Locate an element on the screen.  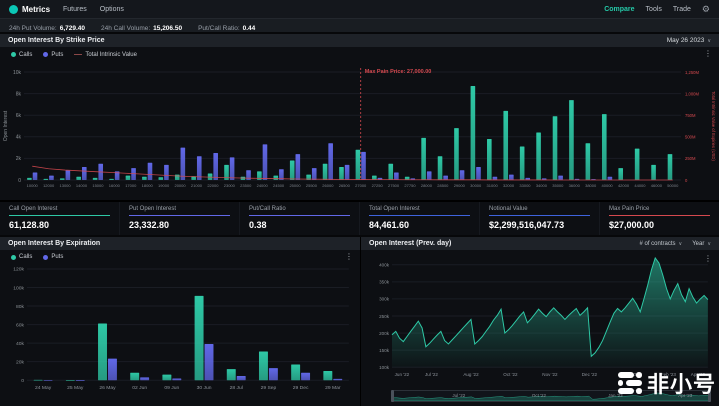
gear-icon: ⚙ is located at coordinates (705, 8).